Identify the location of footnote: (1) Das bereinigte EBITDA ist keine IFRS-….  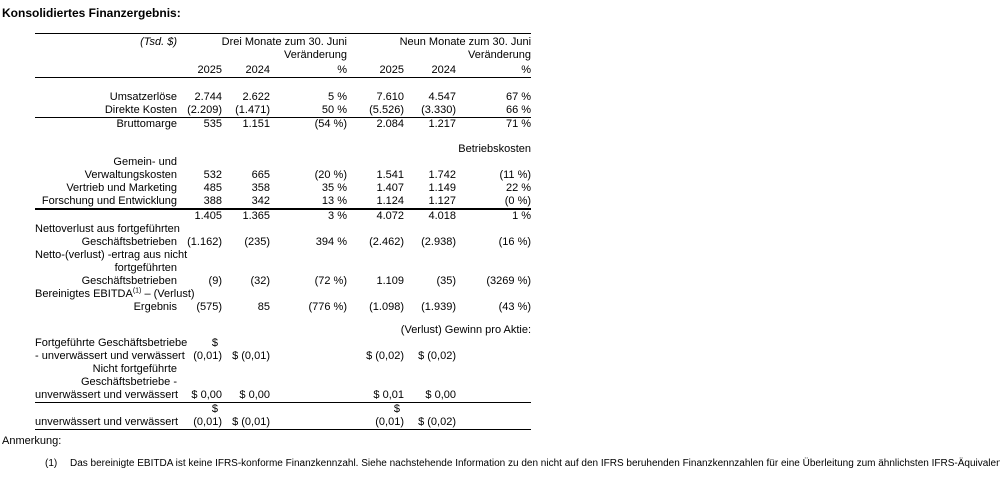
(500, 464).